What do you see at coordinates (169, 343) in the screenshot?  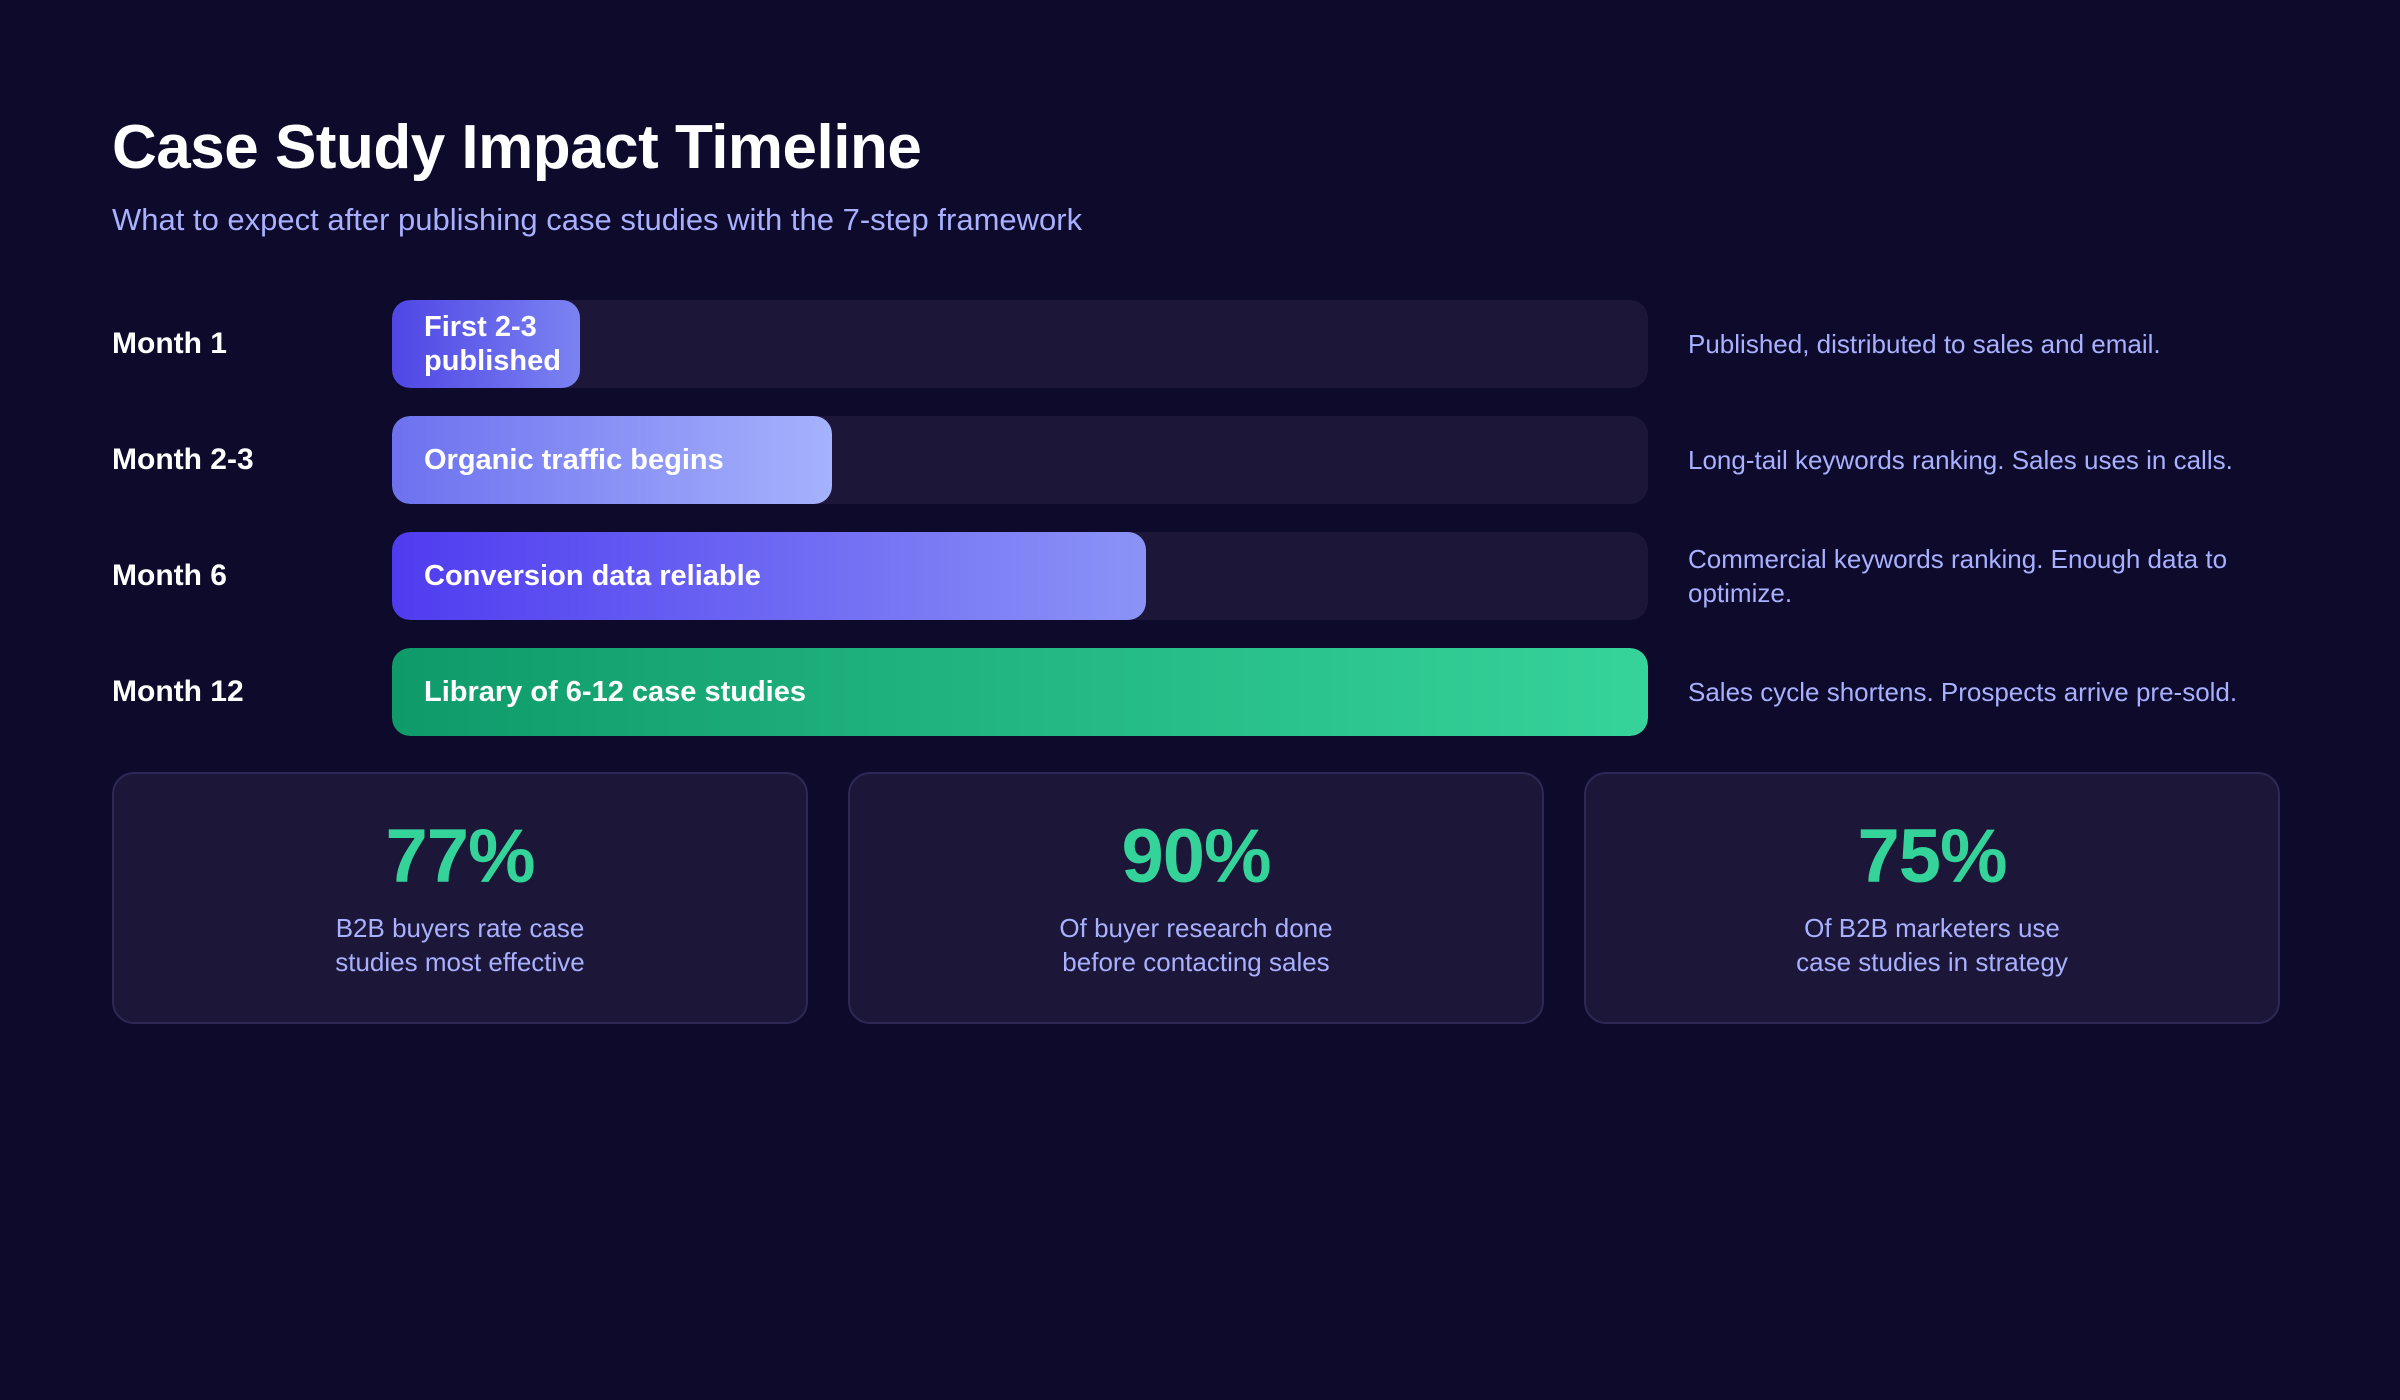 I see `row-label: Month 1` at bounding box center [169, 343].